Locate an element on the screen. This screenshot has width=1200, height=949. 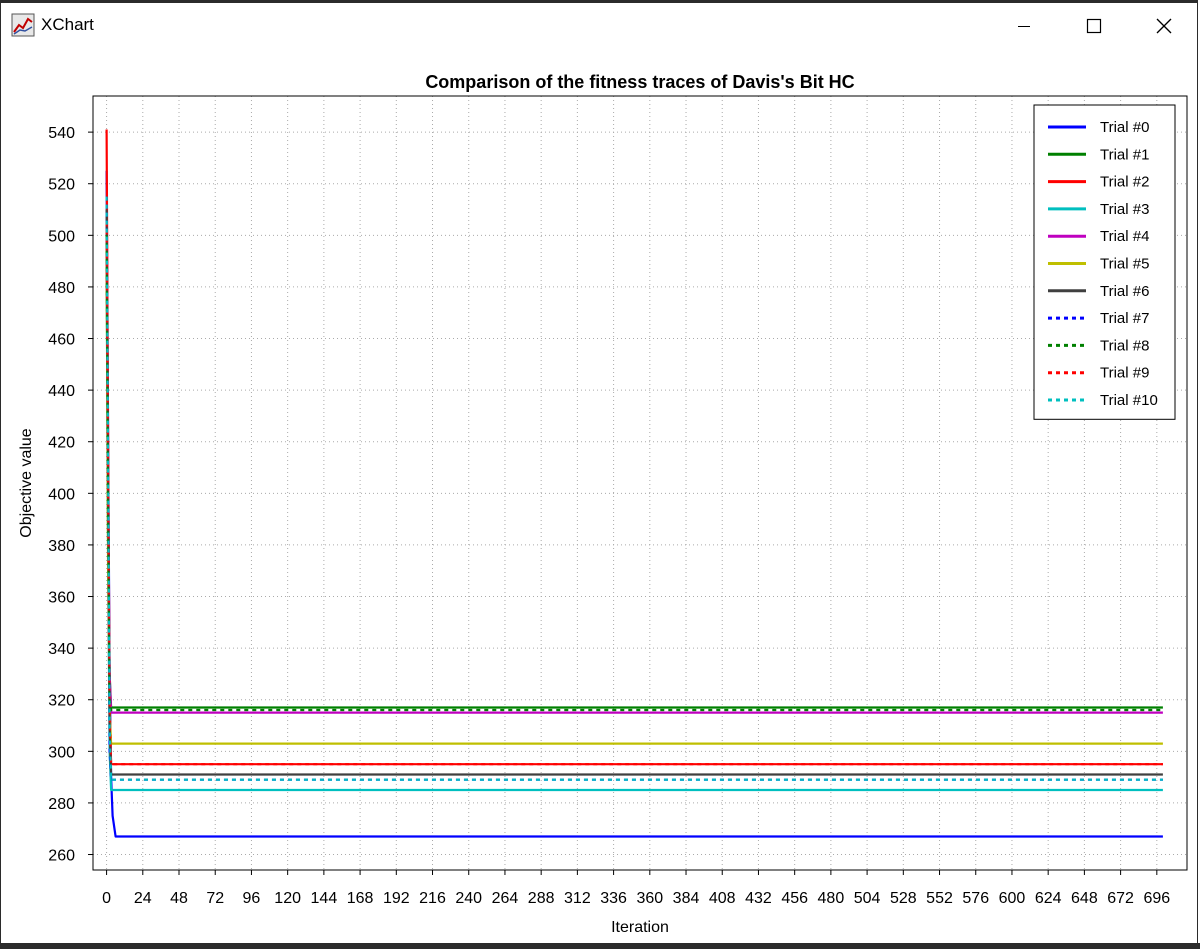
legend-label: Trial #4 is located at coordinates (1124, 236).